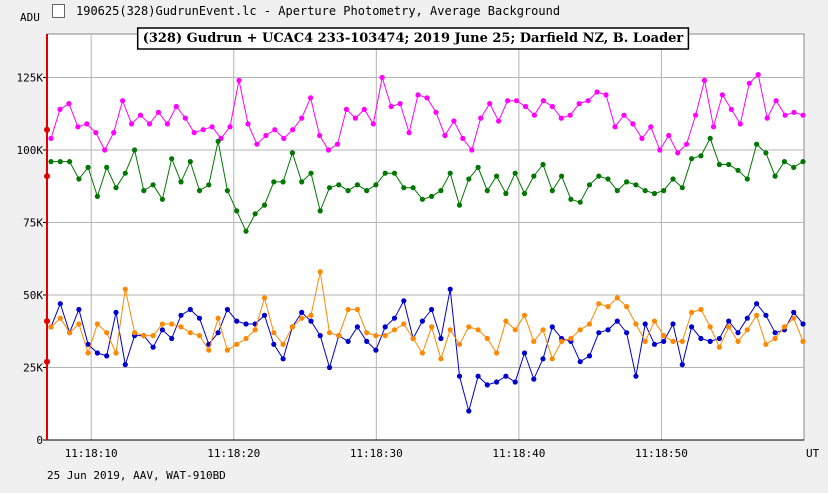 This screenshot has width=828, height=493. What do you see at coordinates (661, 453) in the screenshot?
I see `x-tick-label: 11:18:50` at bounding box center [661, 453].